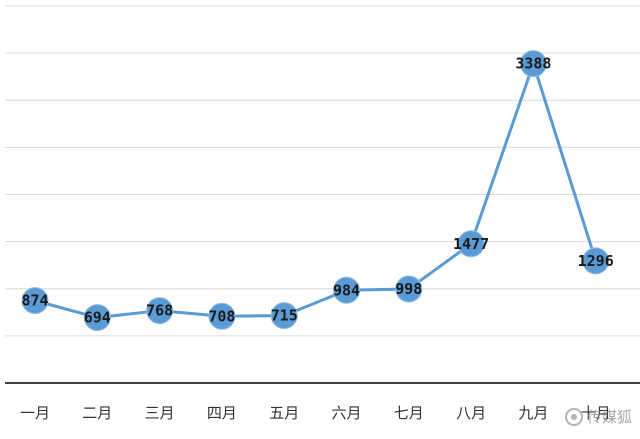  What do you see at coordinates (35, 413) in the screenshot?
I see `x-tick-label-1: 一月` at bounding box center [35, 413].